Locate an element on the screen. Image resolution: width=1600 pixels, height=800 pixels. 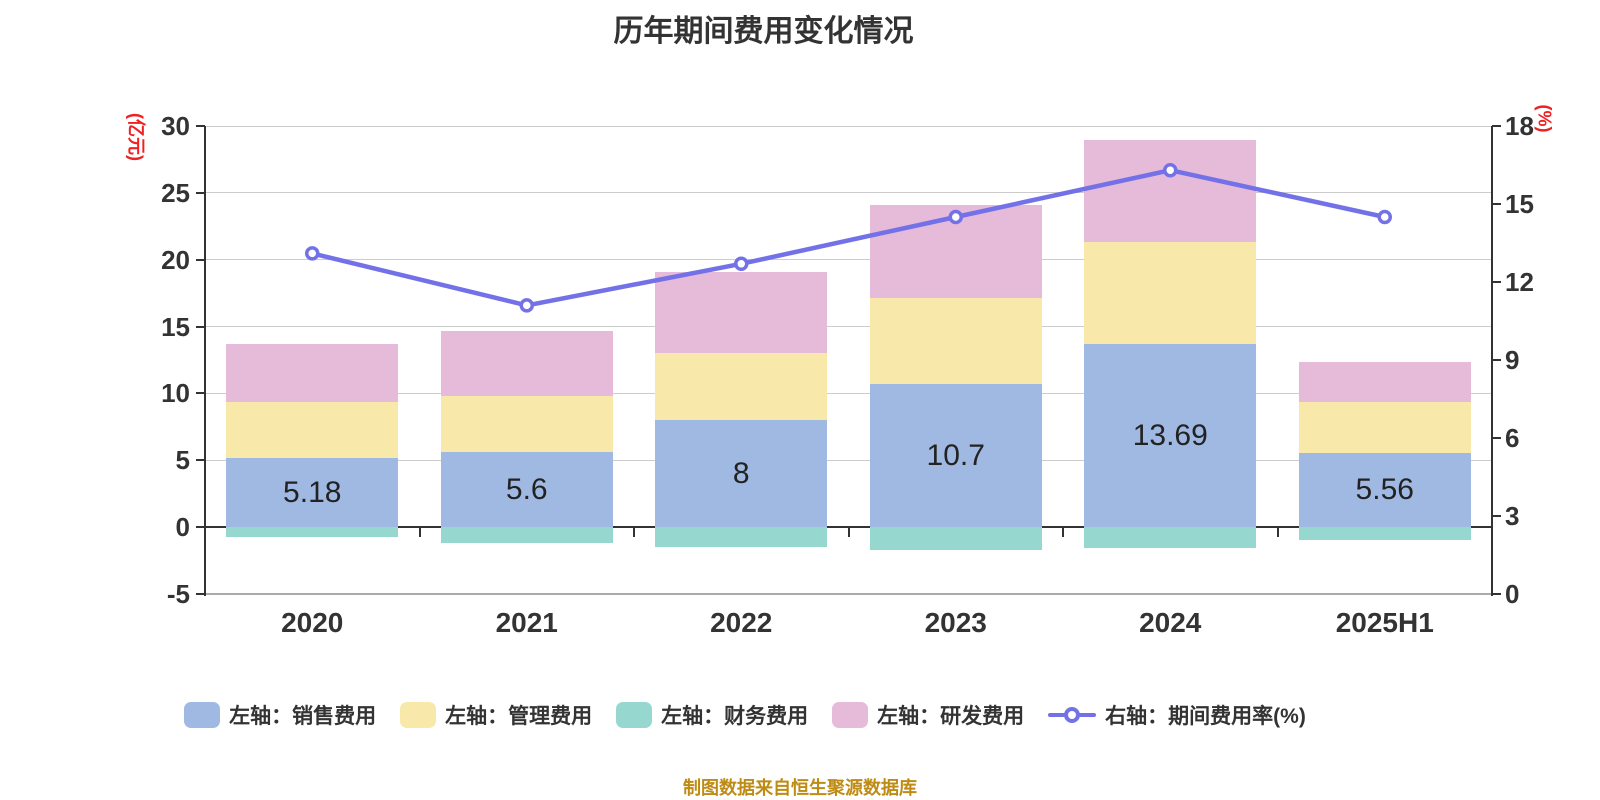
rate-point-2020 is located at coordinates (312, 253).